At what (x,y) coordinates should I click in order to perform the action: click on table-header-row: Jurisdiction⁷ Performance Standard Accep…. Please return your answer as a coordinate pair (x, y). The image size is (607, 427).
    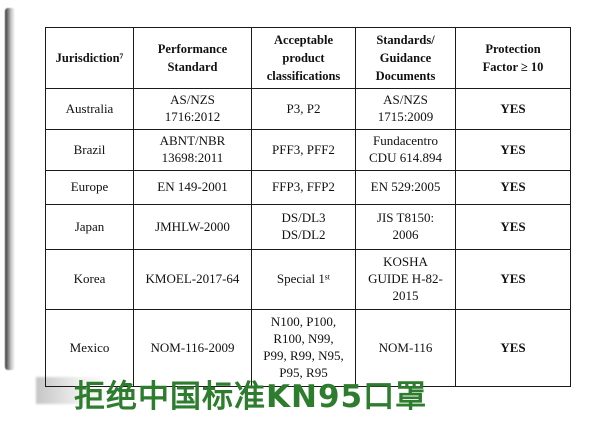
    Looking at the image, I should click on (308, 58).